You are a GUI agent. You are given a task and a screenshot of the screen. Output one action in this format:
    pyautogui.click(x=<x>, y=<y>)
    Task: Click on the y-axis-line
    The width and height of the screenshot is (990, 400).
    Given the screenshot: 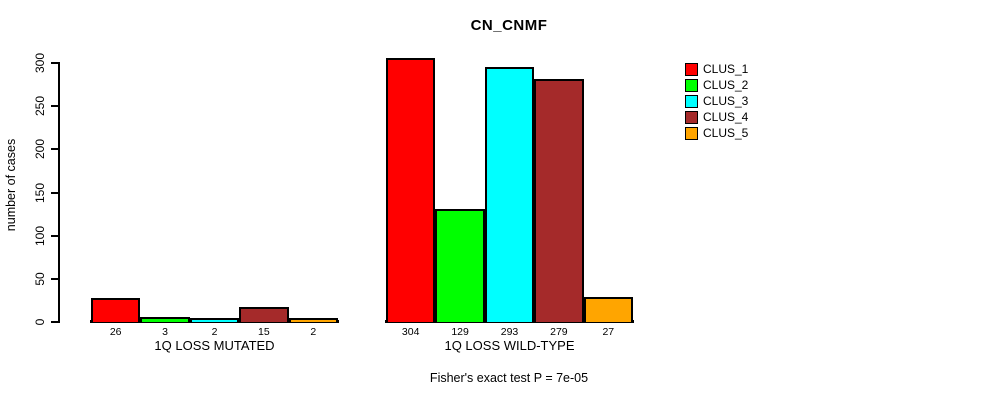 What is the action you would take?
    pyautogui.click(x=59, y=192)
    